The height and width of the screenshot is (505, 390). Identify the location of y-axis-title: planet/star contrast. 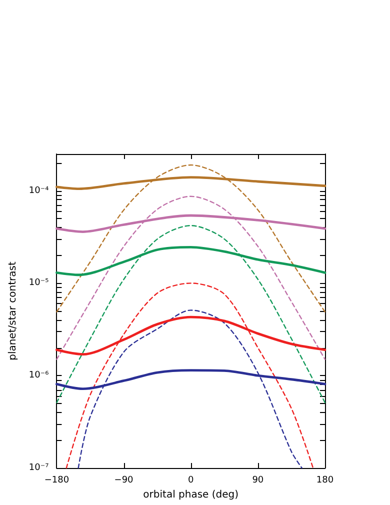
(13, 311).